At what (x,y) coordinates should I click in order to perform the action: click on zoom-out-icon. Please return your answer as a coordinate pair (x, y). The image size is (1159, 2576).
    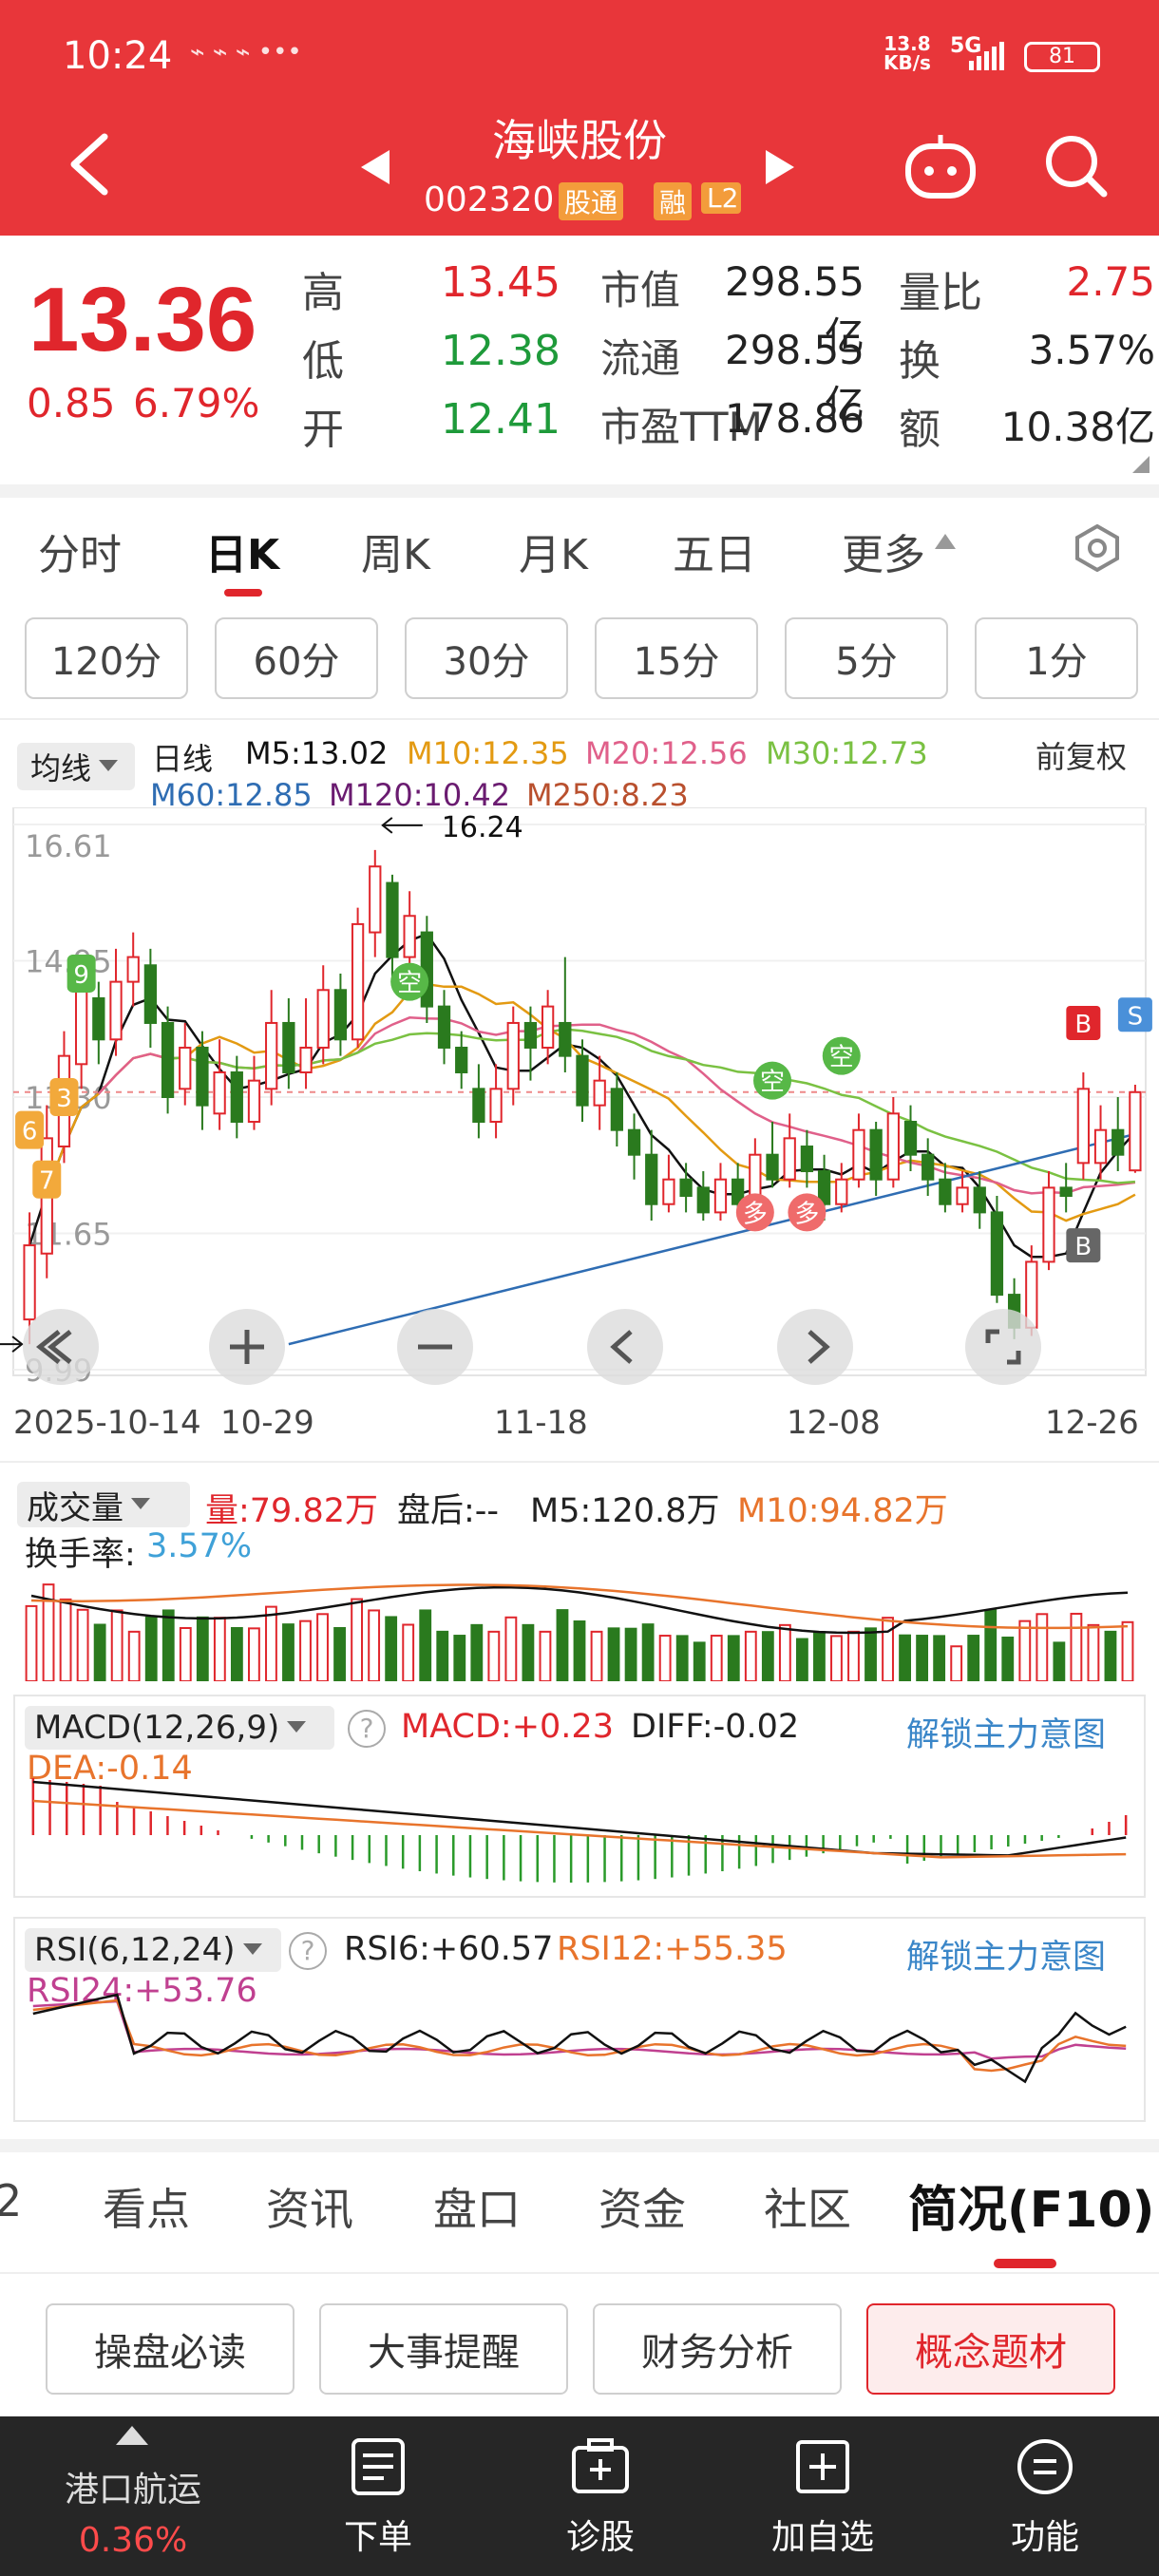
    Looking at the image, I should click on (435, 1347).